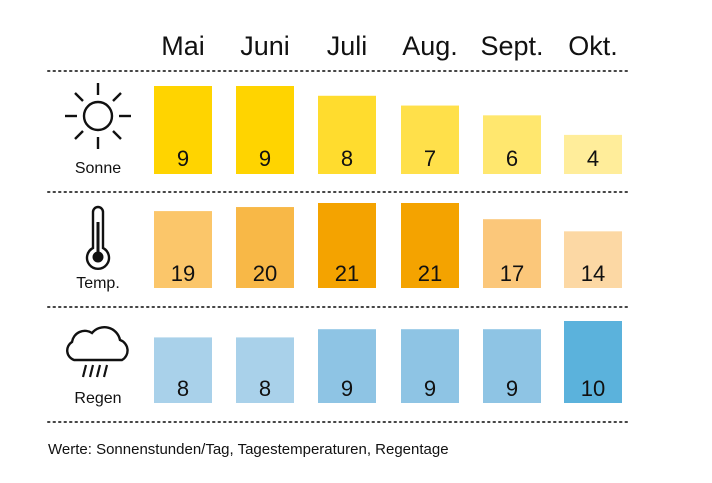 Image resolution: width=712 pixels, height=483 pixels. Describe the element at coordinates (593, 158) in the screenshot. I see `data-label: 4` at that location.